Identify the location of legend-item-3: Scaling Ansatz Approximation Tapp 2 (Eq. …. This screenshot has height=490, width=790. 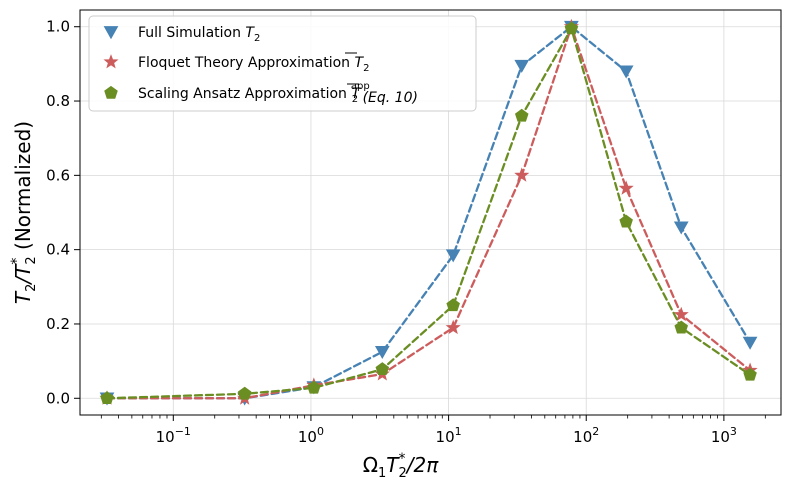
(261, 93).